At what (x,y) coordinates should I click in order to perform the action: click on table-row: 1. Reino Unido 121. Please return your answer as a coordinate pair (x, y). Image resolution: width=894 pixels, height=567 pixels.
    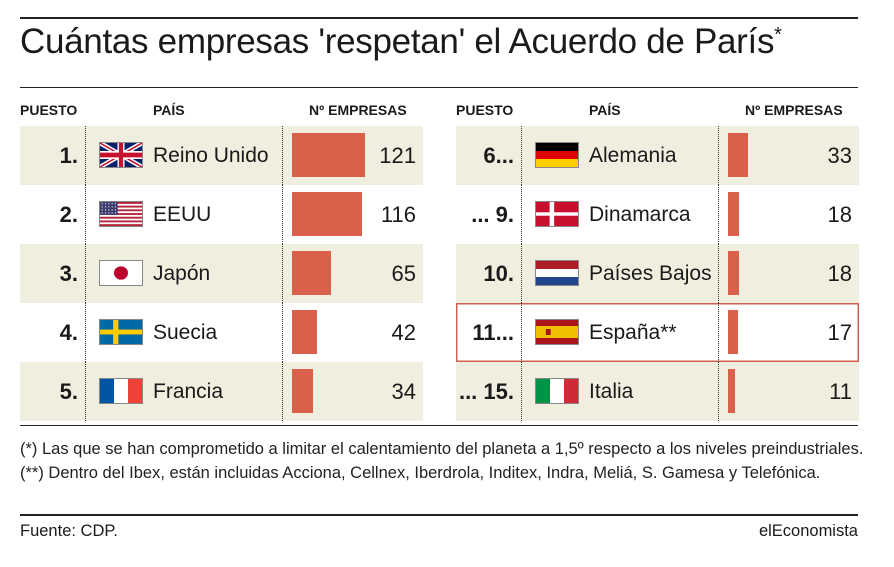
    Looking at the image, I should click on (221, 155).